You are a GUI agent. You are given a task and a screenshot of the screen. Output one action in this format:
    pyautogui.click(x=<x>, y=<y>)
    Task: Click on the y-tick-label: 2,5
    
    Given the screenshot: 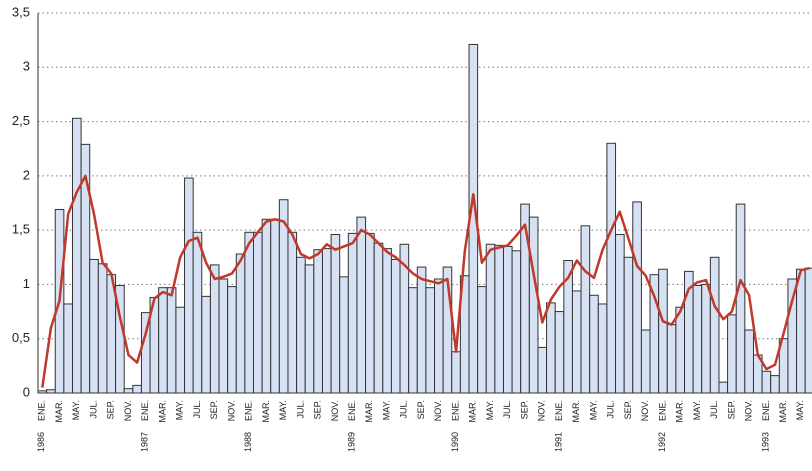 What is the action you would take?
    pyautogui.click(x=21, y=120)
    